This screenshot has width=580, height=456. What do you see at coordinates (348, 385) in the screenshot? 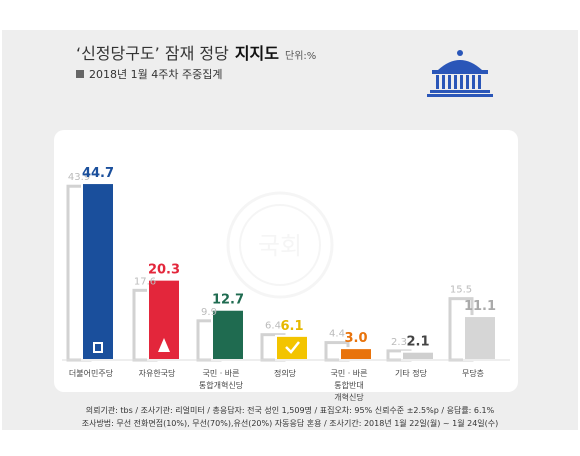
I see `category-label: 통합반대` at bounding box center [348, 385].